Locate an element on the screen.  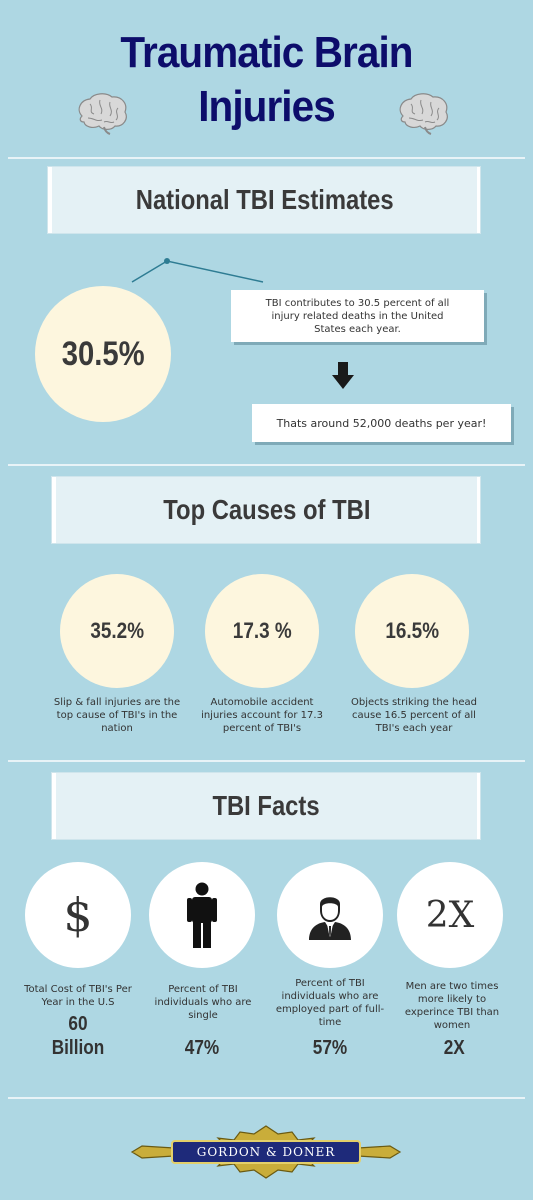
fact-circle: 2X is located at coordinates (450, 915).